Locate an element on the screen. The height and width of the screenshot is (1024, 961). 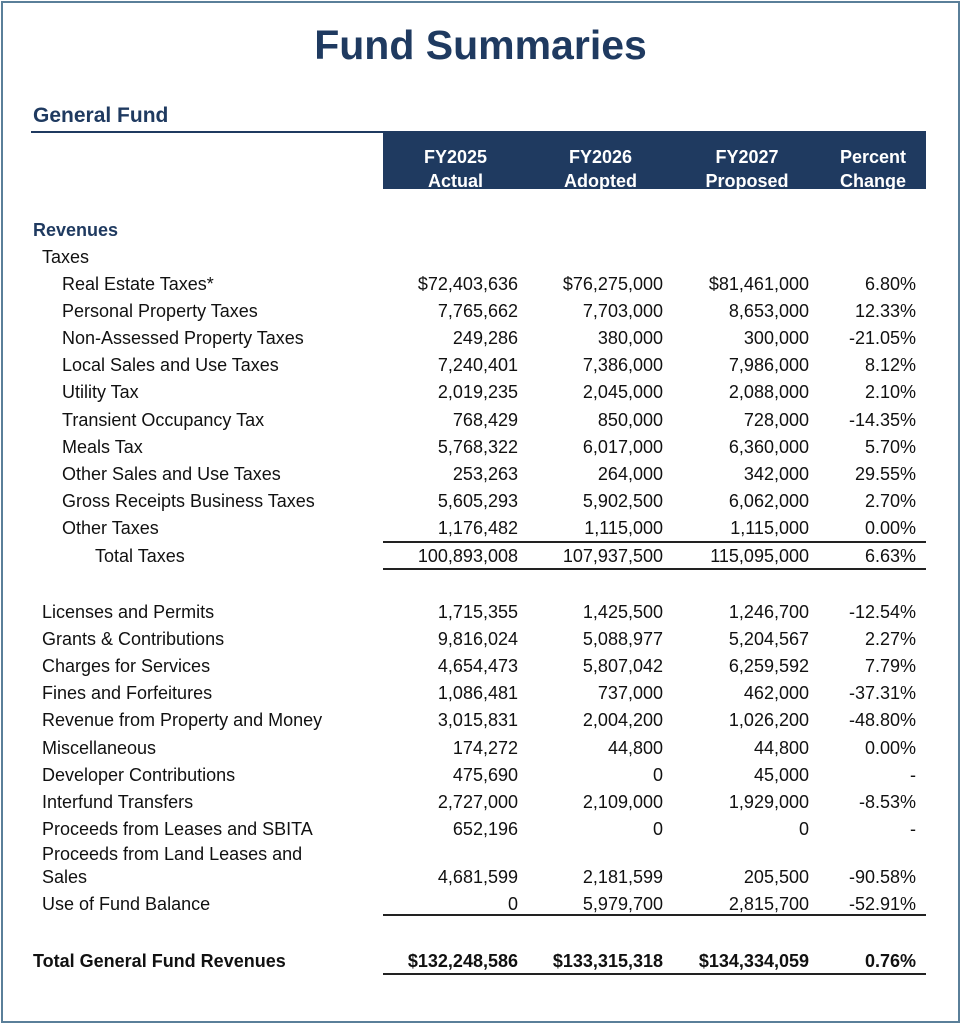
cell-percent-change: 7.79% is located at coordinates (890, 666).